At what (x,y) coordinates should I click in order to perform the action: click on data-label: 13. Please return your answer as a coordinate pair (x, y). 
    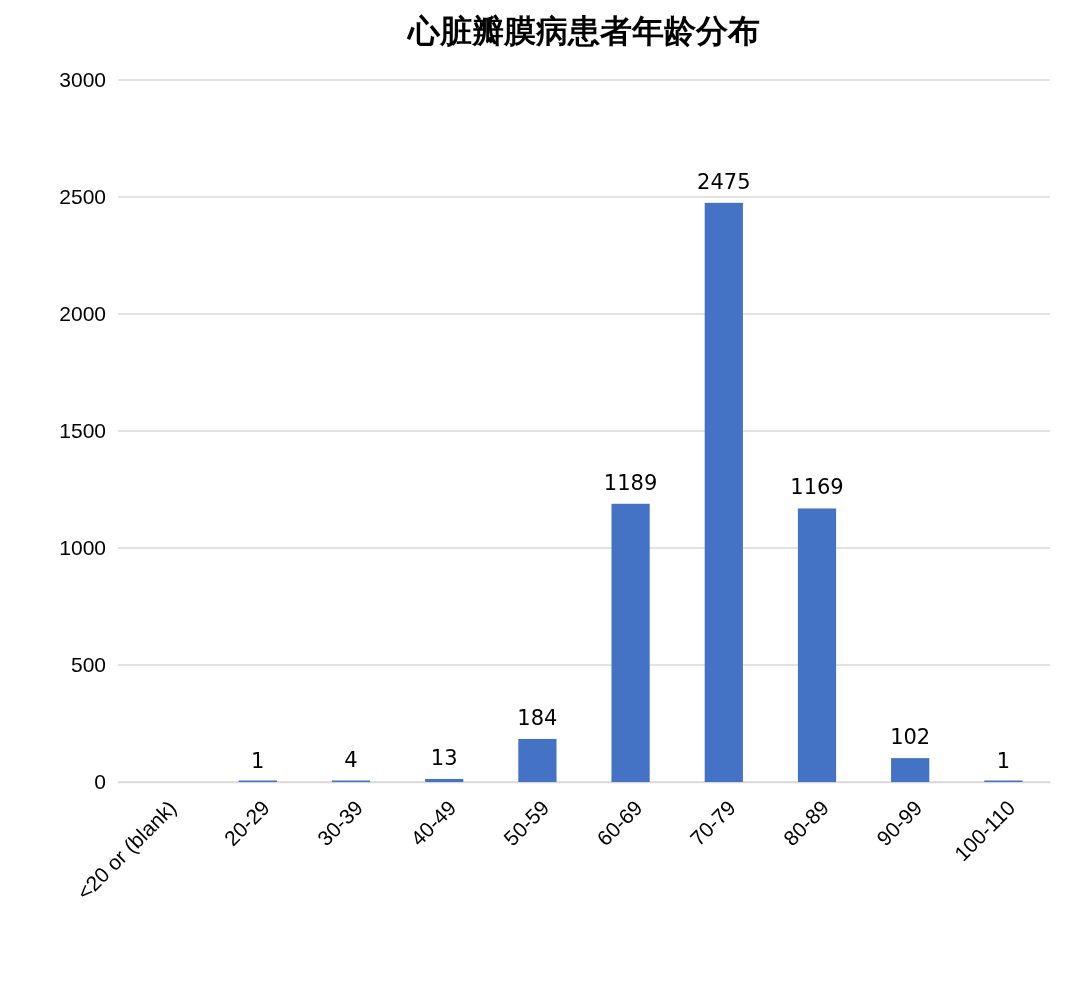
    Looking at the image, I should click on (444, 757).